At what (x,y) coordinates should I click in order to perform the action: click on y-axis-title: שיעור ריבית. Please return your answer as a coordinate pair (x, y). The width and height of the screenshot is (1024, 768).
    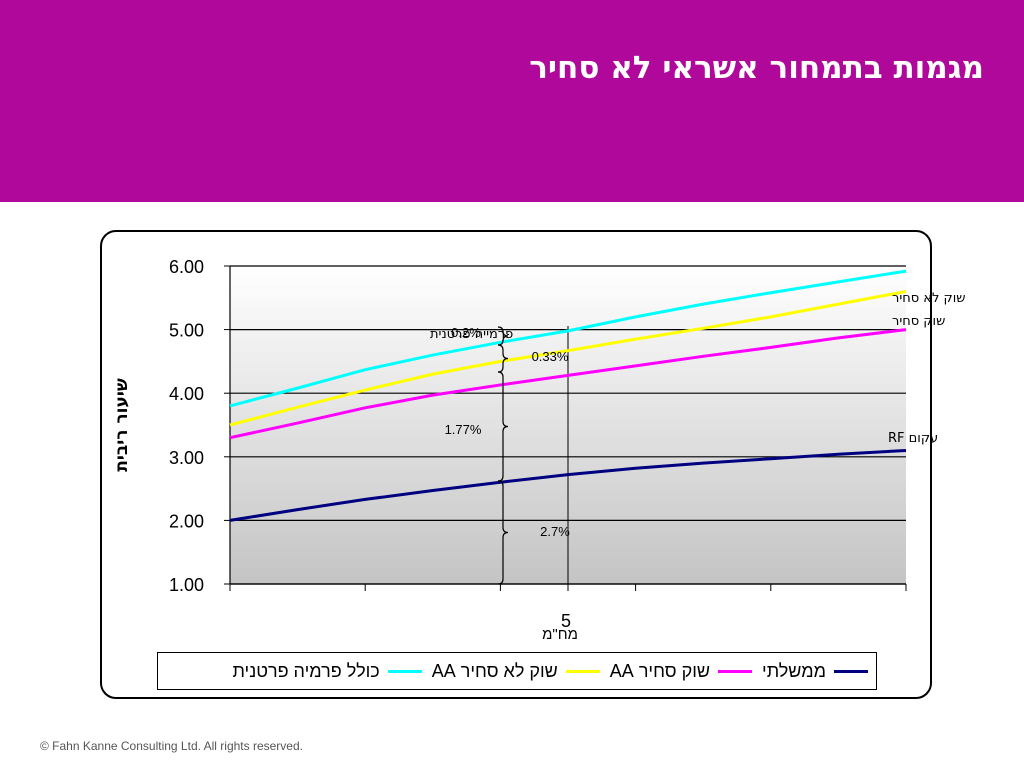
    Looking at the image, I should click on (122, 425).